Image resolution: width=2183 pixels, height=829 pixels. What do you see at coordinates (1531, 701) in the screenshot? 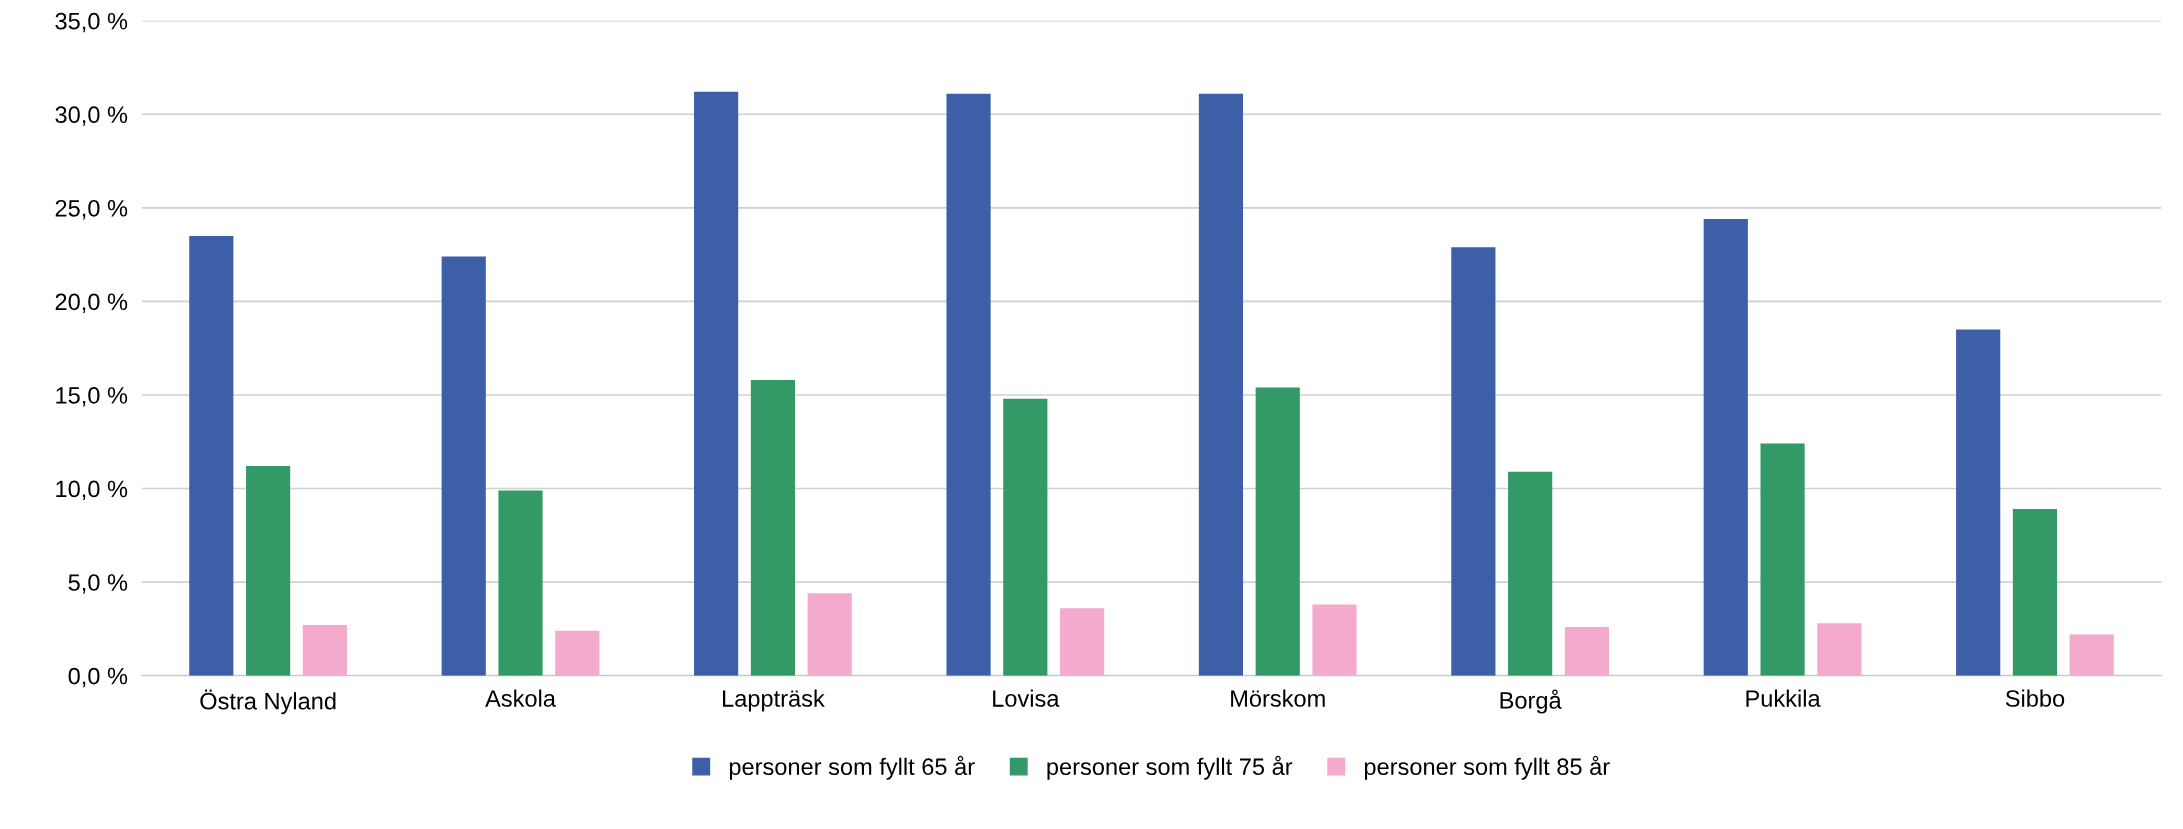
I see `x-tick-label: Borgå` at bounding box center [1531, 701].